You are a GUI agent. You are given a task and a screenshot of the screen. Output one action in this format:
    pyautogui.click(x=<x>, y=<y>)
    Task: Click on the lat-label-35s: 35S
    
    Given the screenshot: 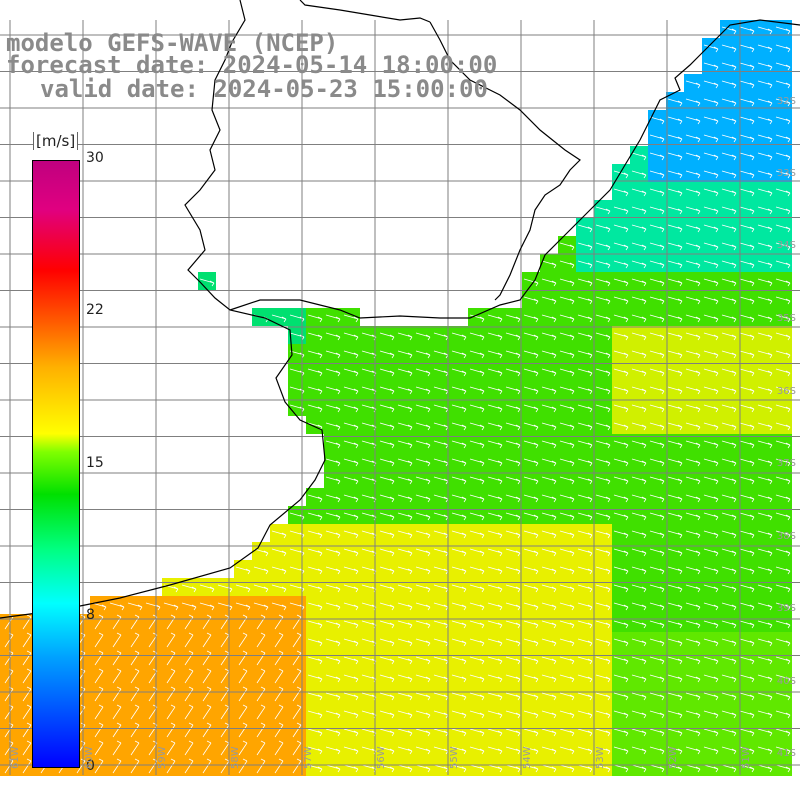 What is the action you would take?
    pyautogui.click(x=786, y=318)
    